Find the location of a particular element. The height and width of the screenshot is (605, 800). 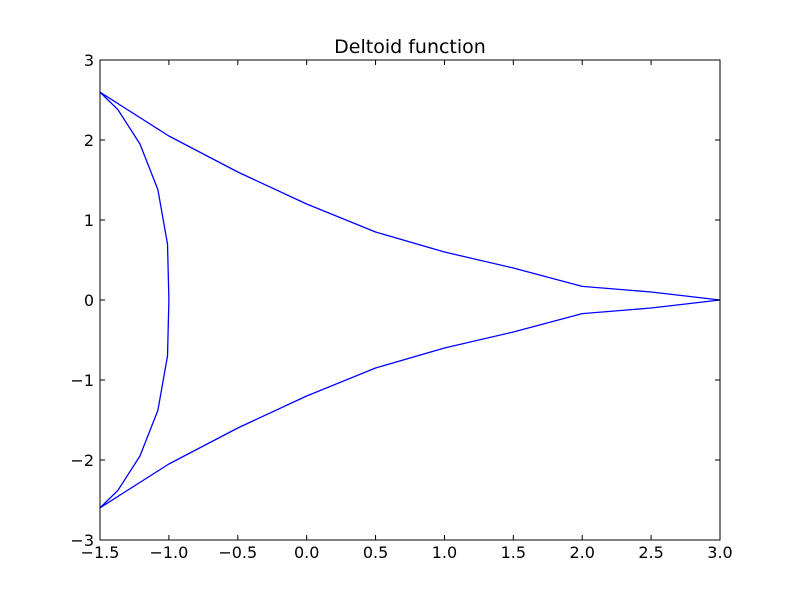

x-tick-label: −1.0 is located at coordinates (168, 552).